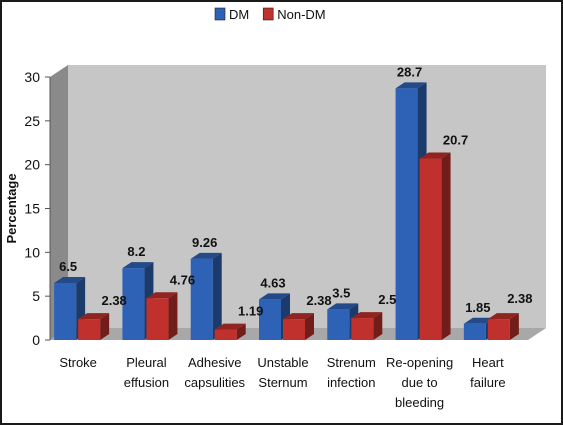  Describe the element at coordinates (487, 372) in the screenshot. I see `x-tick-label: Heart failure` at that location.